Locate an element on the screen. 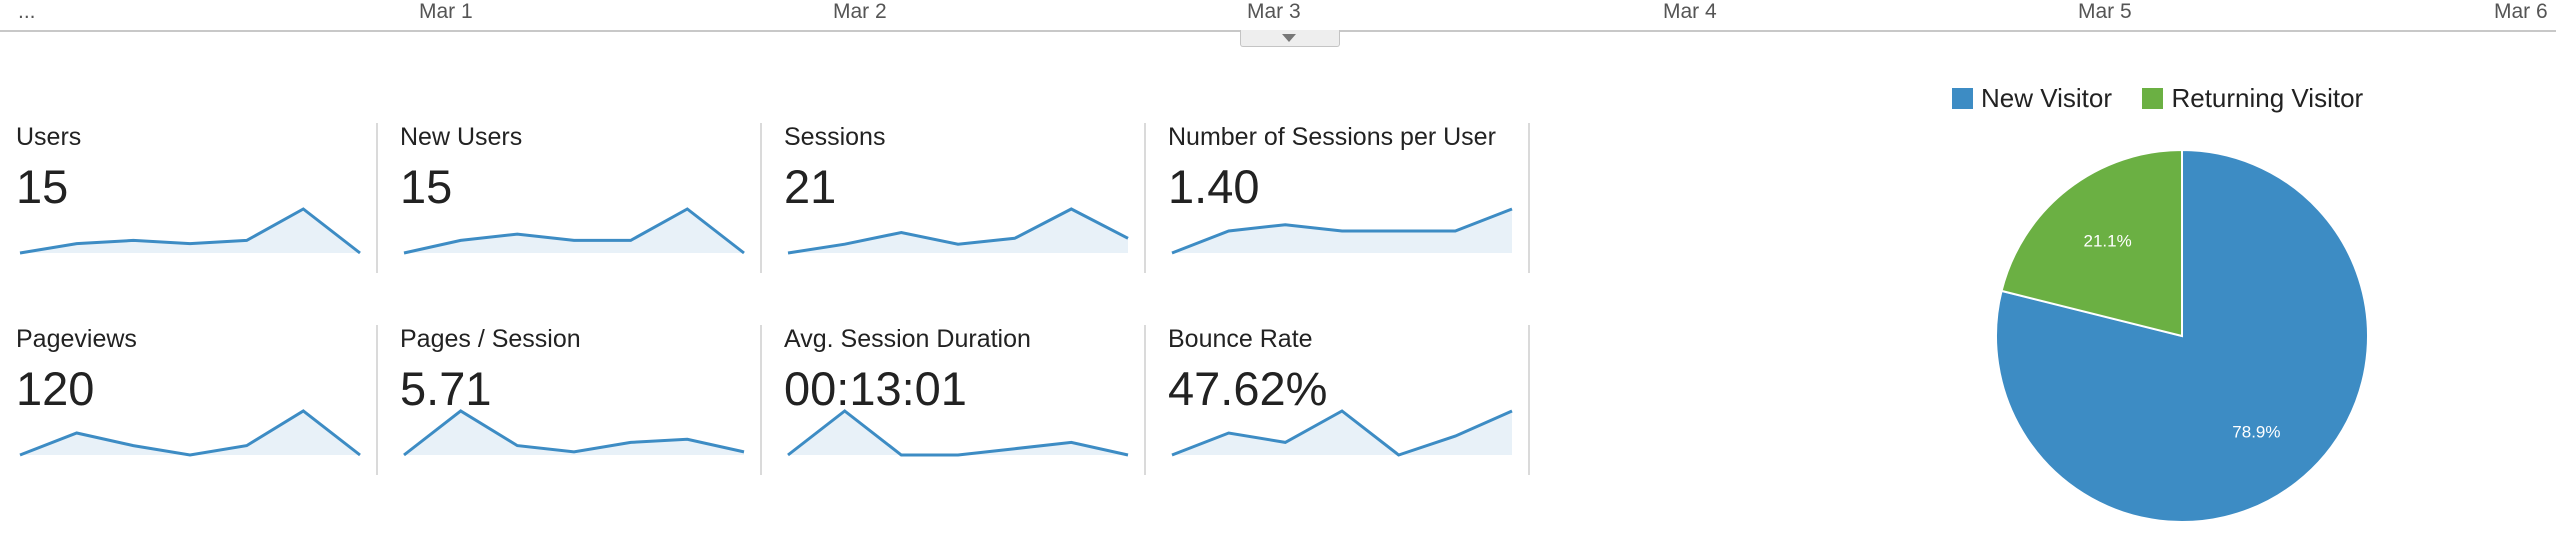 The width and height of the screenshot is (2576, 544). timeline-drag-handle is located at coordinates (1290, 38).